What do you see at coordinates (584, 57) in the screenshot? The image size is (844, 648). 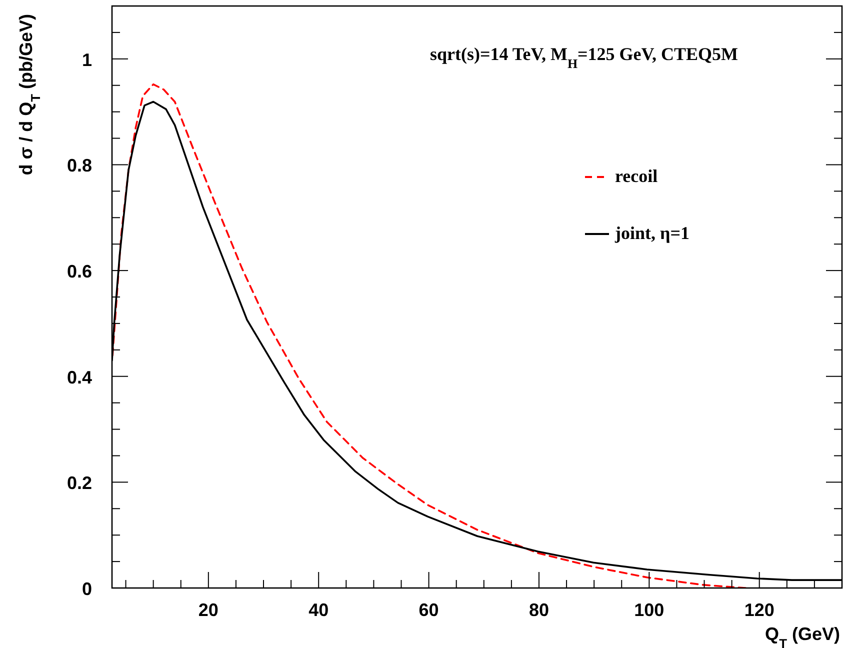 I see `annotation: sqrt(s)=14 TeV, M$_{H}$=125 GeV, CTEQ5M` at bounding box center [584, 57].